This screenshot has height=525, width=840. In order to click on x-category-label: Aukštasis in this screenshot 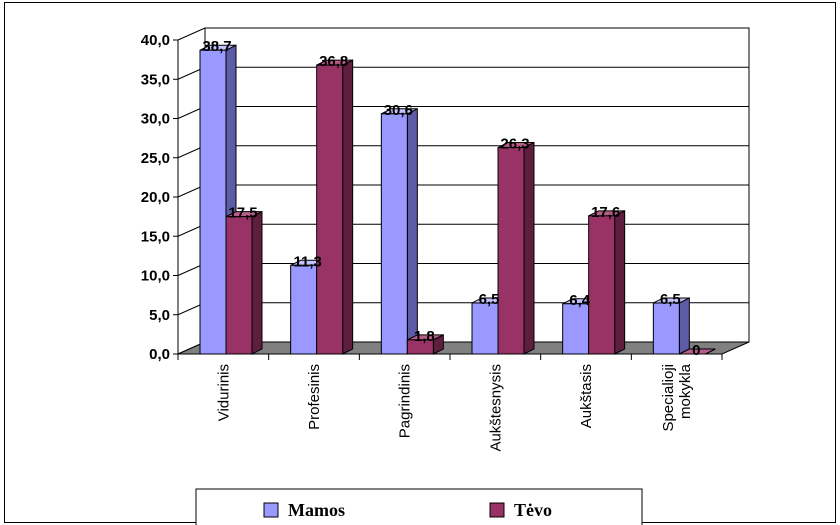, I will do `click(586, 396)`.